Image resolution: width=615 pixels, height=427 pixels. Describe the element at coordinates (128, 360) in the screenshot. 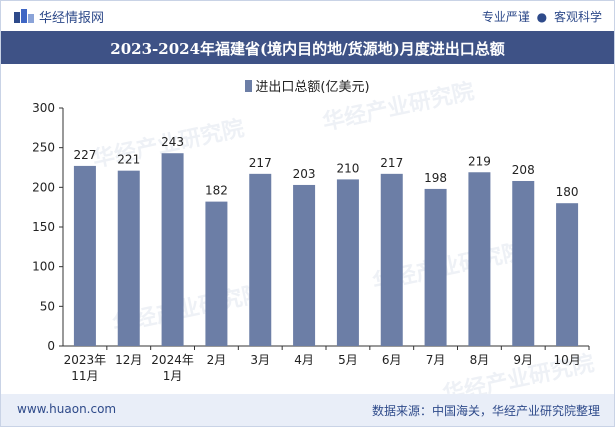

I see `x-tick-label: 12月` at that location.